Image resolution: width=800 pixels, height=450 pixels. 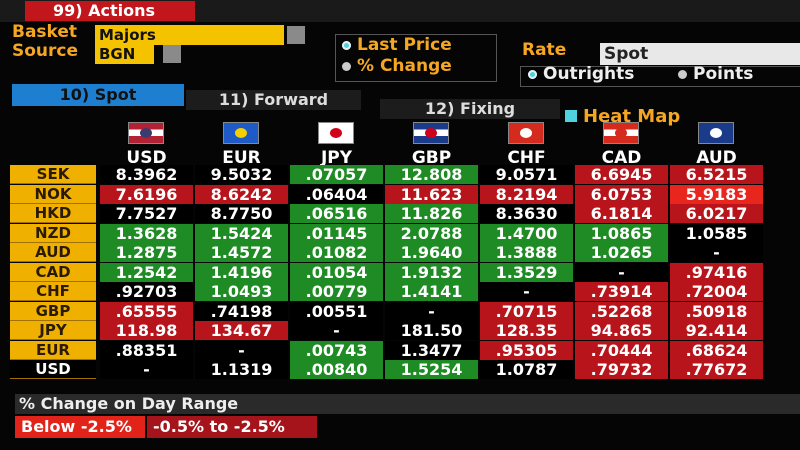 I want to click on rate-cell: 128.35, so click(x=526, y=330).